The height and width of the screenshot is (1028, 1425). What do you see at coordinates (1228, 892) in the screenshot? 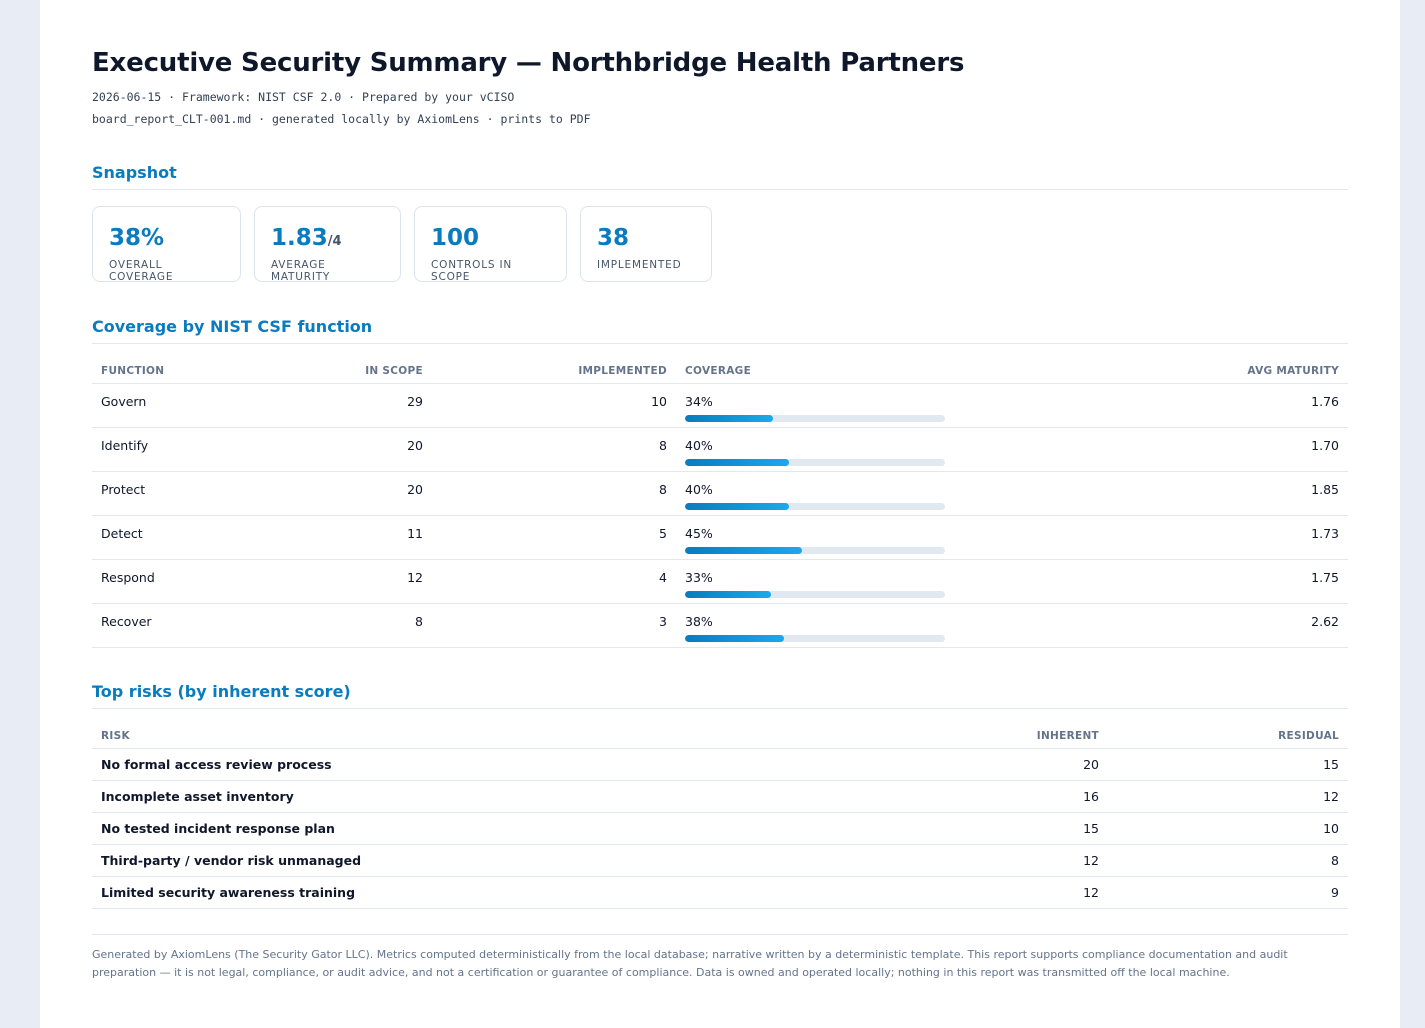
I see `residual-score: 9` at bounding box center [1228, 892].